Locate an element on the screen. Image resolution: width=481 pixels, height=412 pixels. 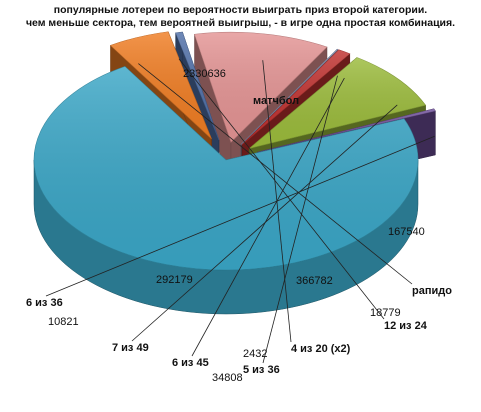
category-label-матчбол: матчбол is located at coordinates (276, 101).